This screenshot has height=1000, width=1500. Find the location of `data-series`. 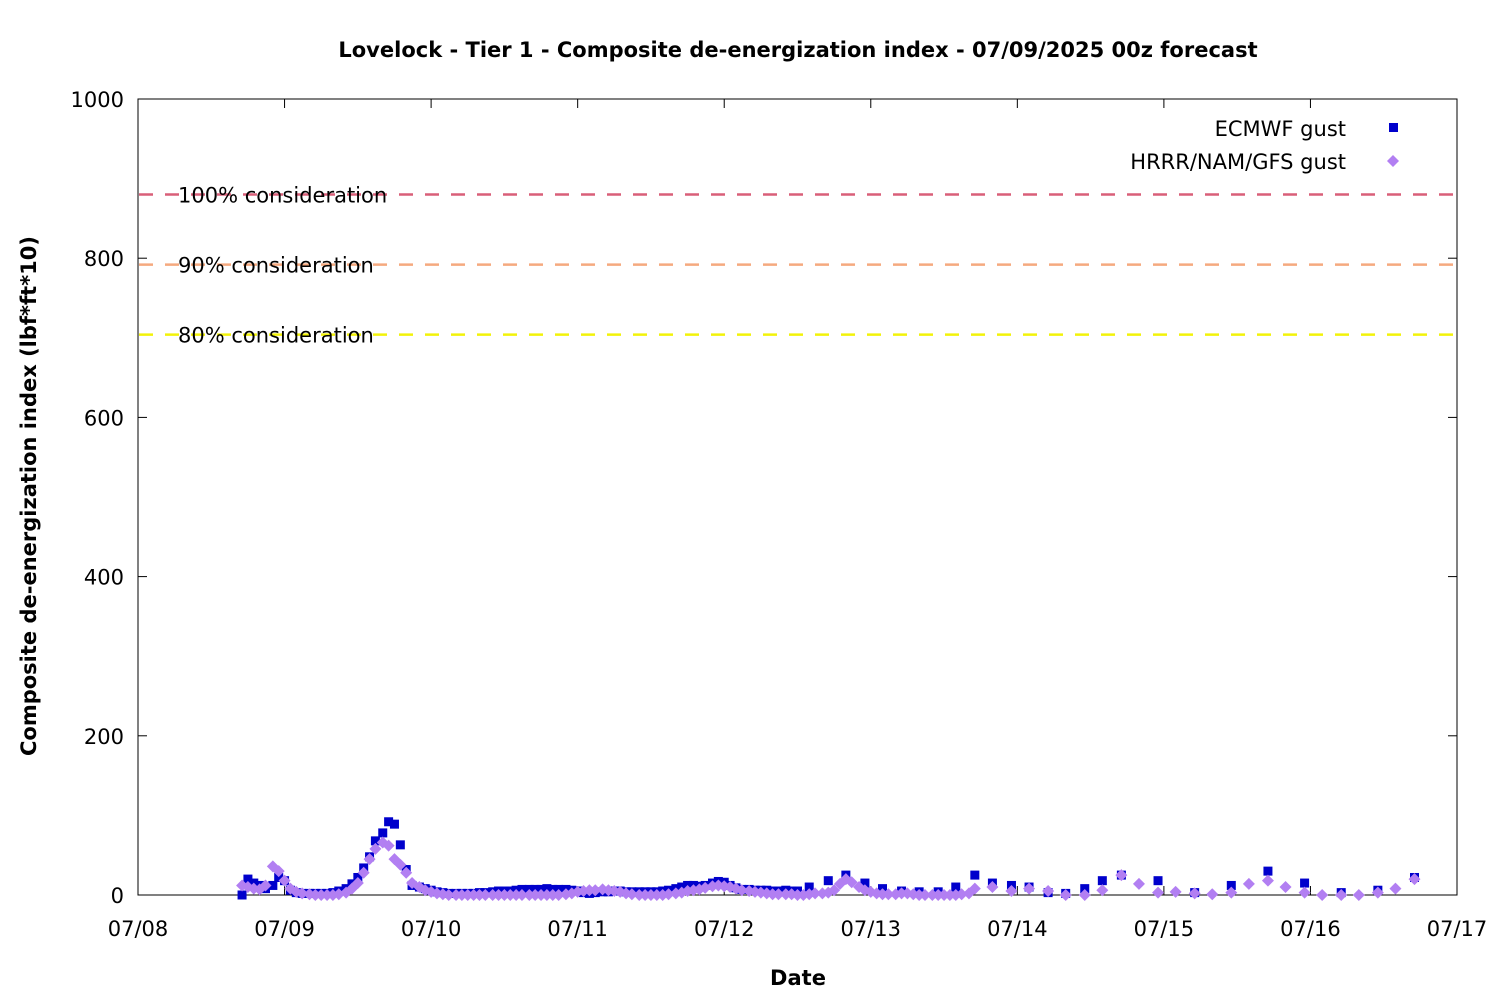

data-series is located at coordinates (828, 859).